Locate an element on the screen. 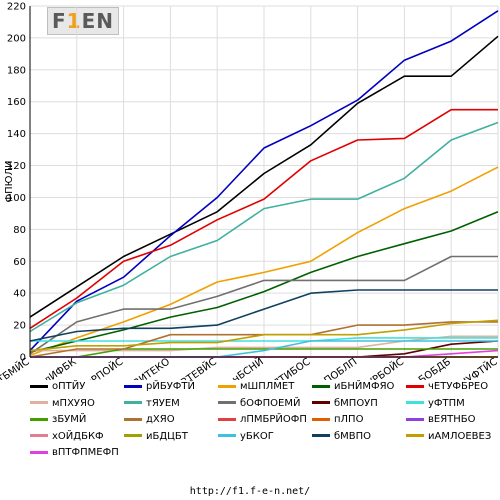  site-logo: F1EN is located at coordinates (83, 21).